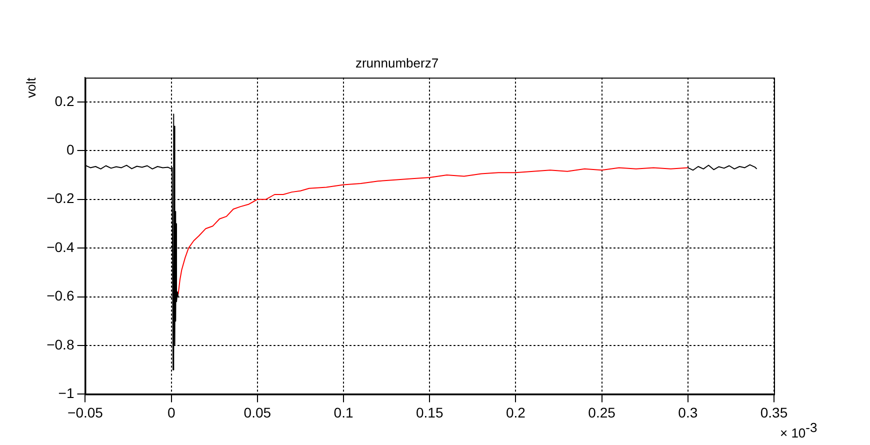 The width and height of the screenshot is (870, 445). Describe the element at coordinates (258, 412) in the screenshot. I see `x-tick-label: 0.05` at that location.